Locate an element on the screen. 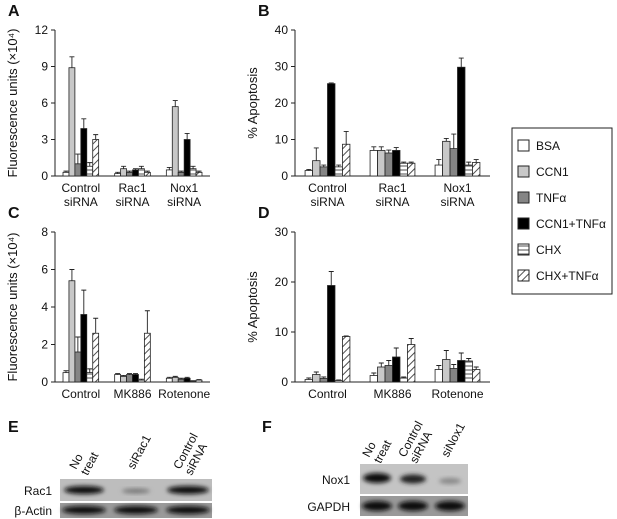 The image size is (617, 519). x-tick-label: Rotenone is located at coordinates (184, 394).